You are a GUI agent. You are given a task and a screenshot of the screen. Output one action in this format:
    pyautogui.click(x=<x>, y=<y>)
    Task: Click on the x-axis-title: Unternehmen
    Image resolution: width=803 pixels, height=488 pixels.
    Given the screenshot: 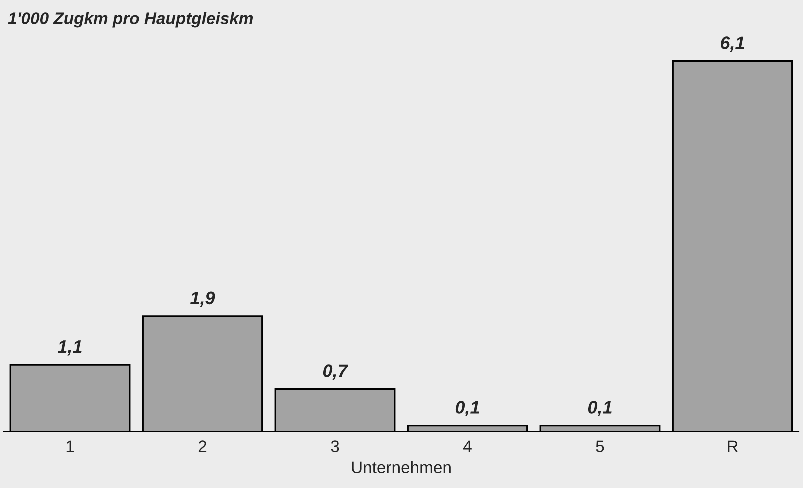 What is the action you would take?
    pyautogui.click(x=401, y=467)
    